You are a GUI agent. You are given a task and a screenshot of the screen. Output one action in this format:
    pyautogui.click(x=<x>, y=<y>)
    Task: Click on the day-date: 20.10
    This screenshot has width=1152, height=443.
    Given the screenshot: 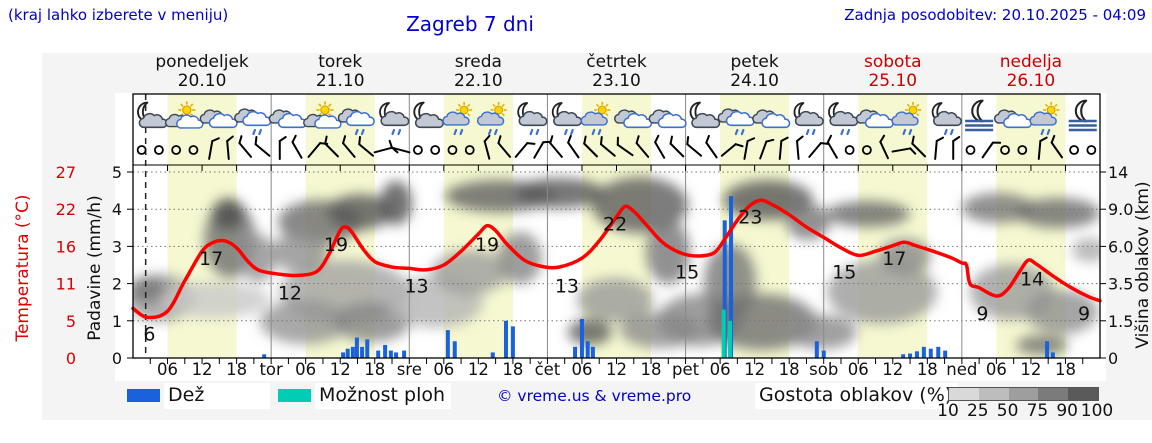 What is the action you would take?
    pyautogui.click(x=202, y=81)
    